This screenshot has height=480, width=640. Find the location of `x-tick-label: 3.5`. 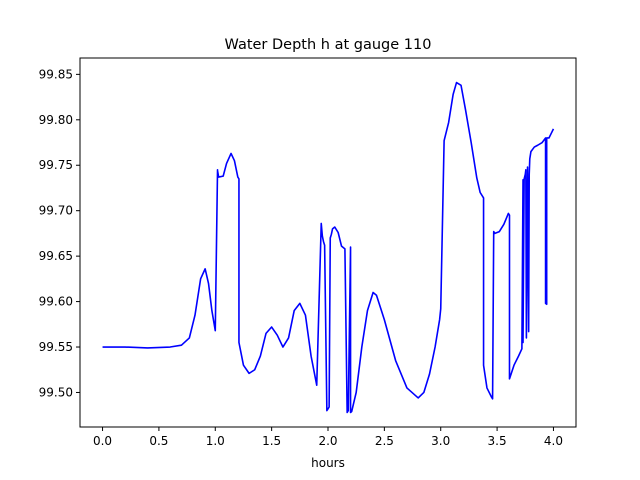

x-tick-label: 3.5 is located at coordinates (497, 441).